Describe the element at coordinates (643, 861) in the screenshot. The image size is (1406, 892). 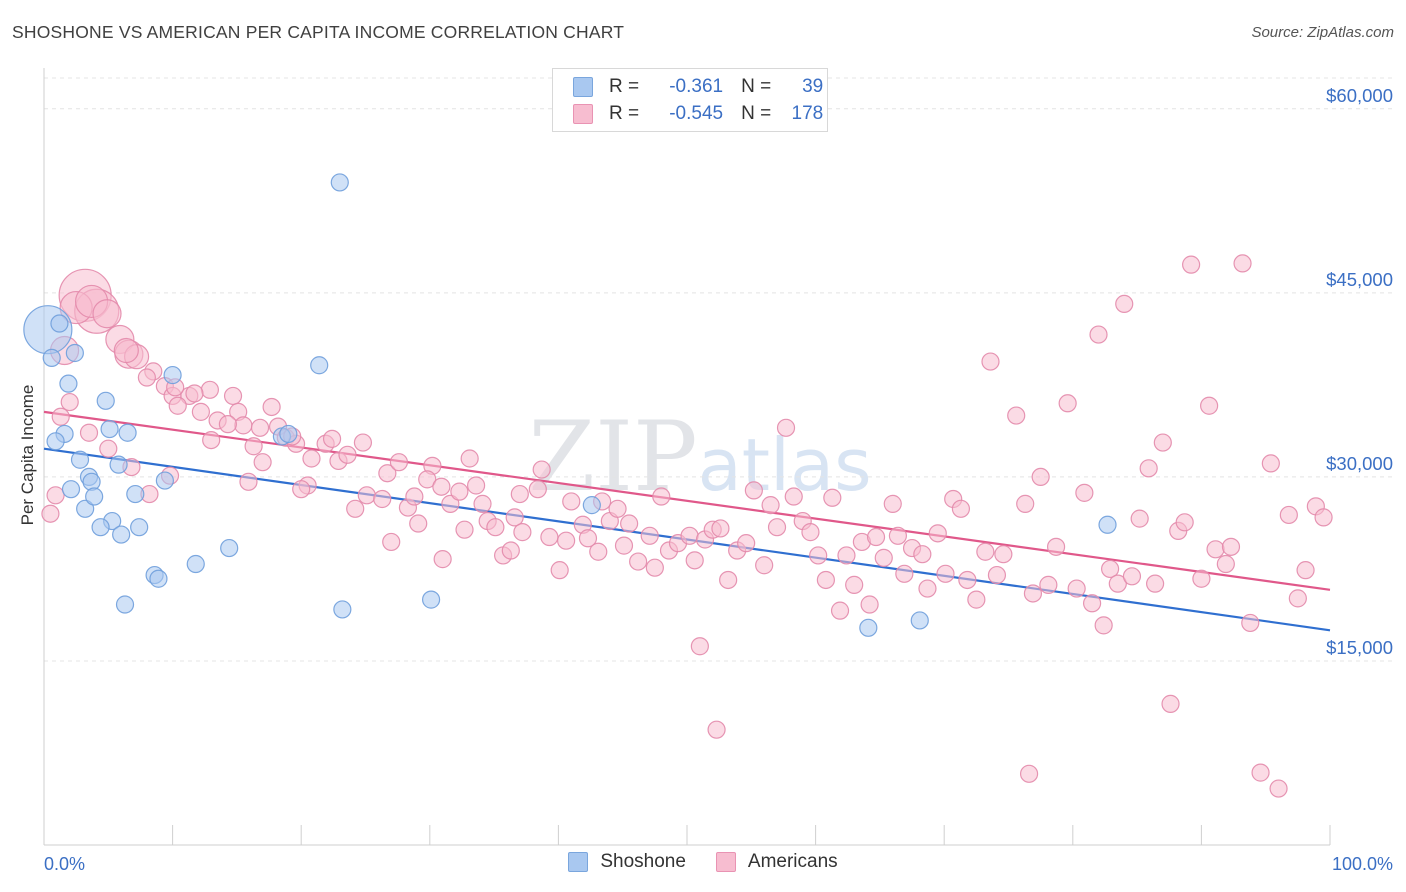
I see `series-label-shoshone: Shoshone` at that location.